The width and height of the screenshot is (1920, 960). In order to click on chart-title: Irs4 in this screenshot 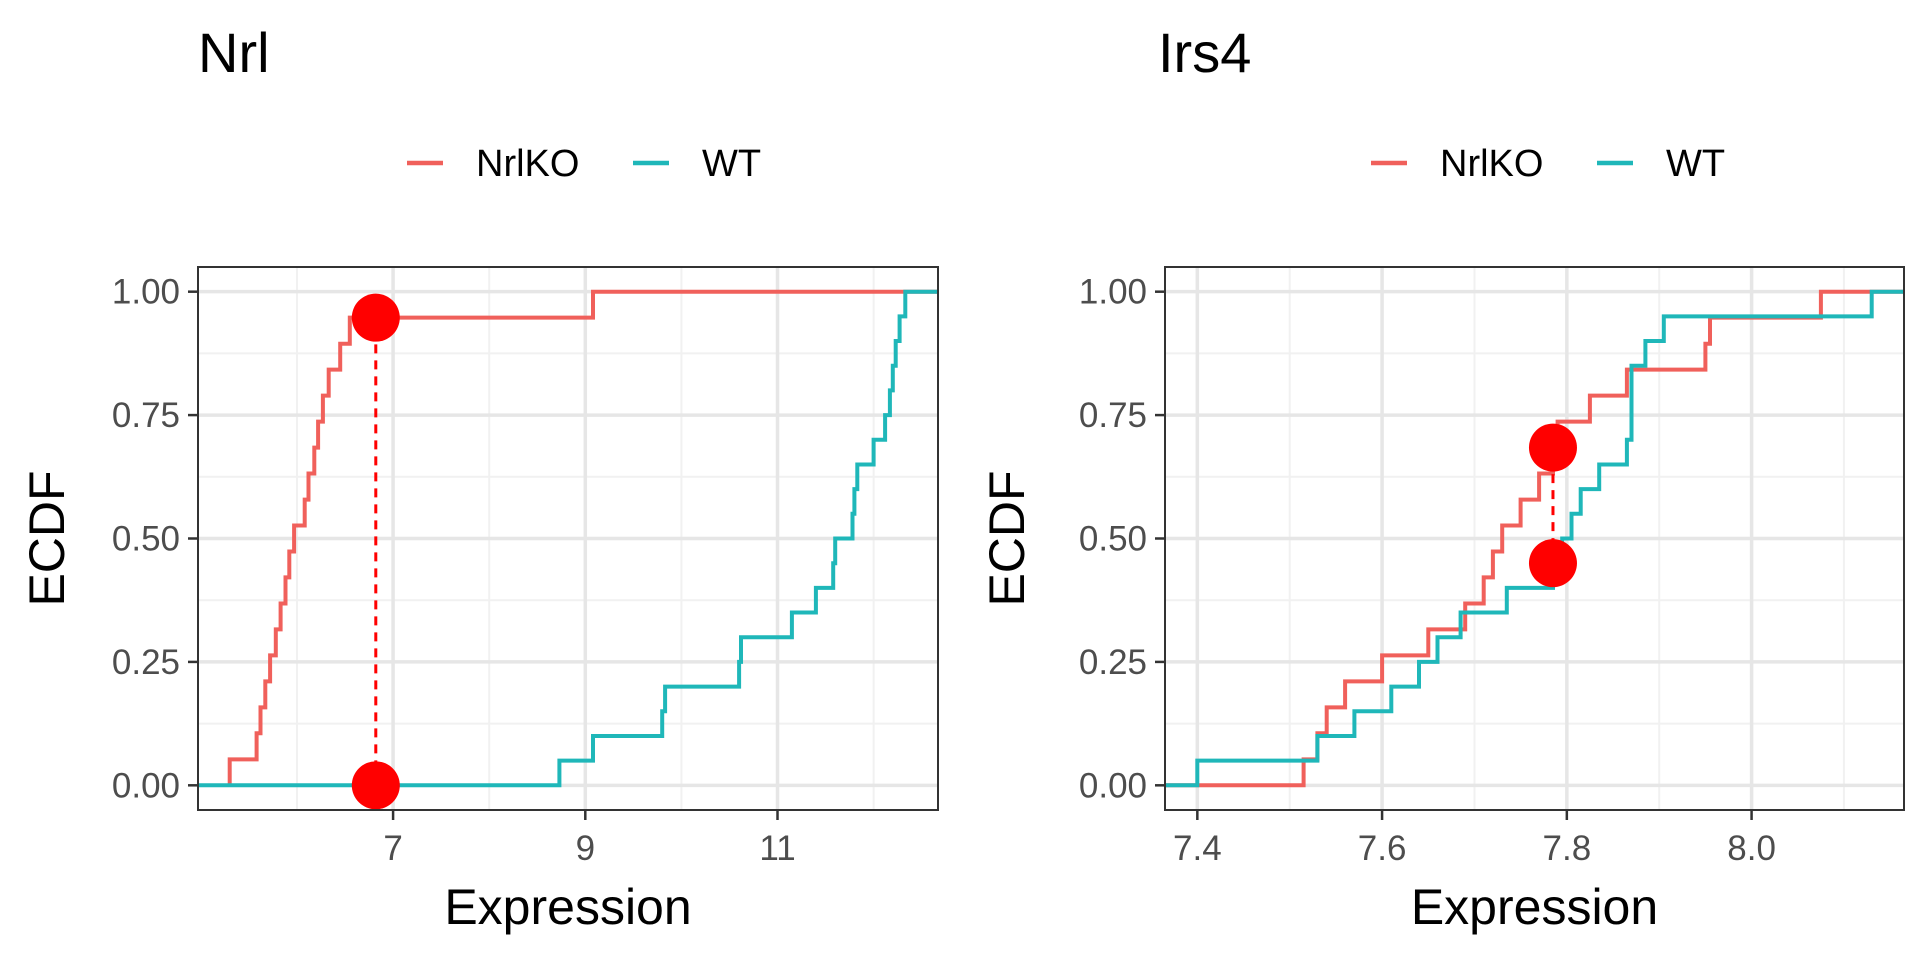, I will do `click(1204, 52)`.